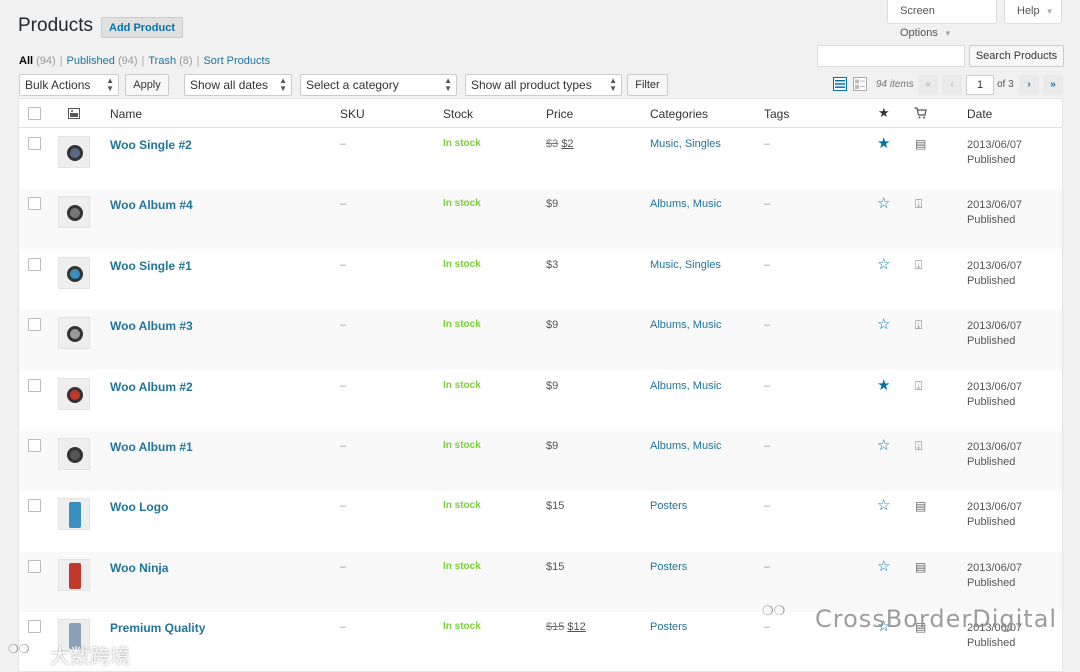  Describe the element at coordinates (555, 566) in the screenshot. I see `product-price: $15` at that location.